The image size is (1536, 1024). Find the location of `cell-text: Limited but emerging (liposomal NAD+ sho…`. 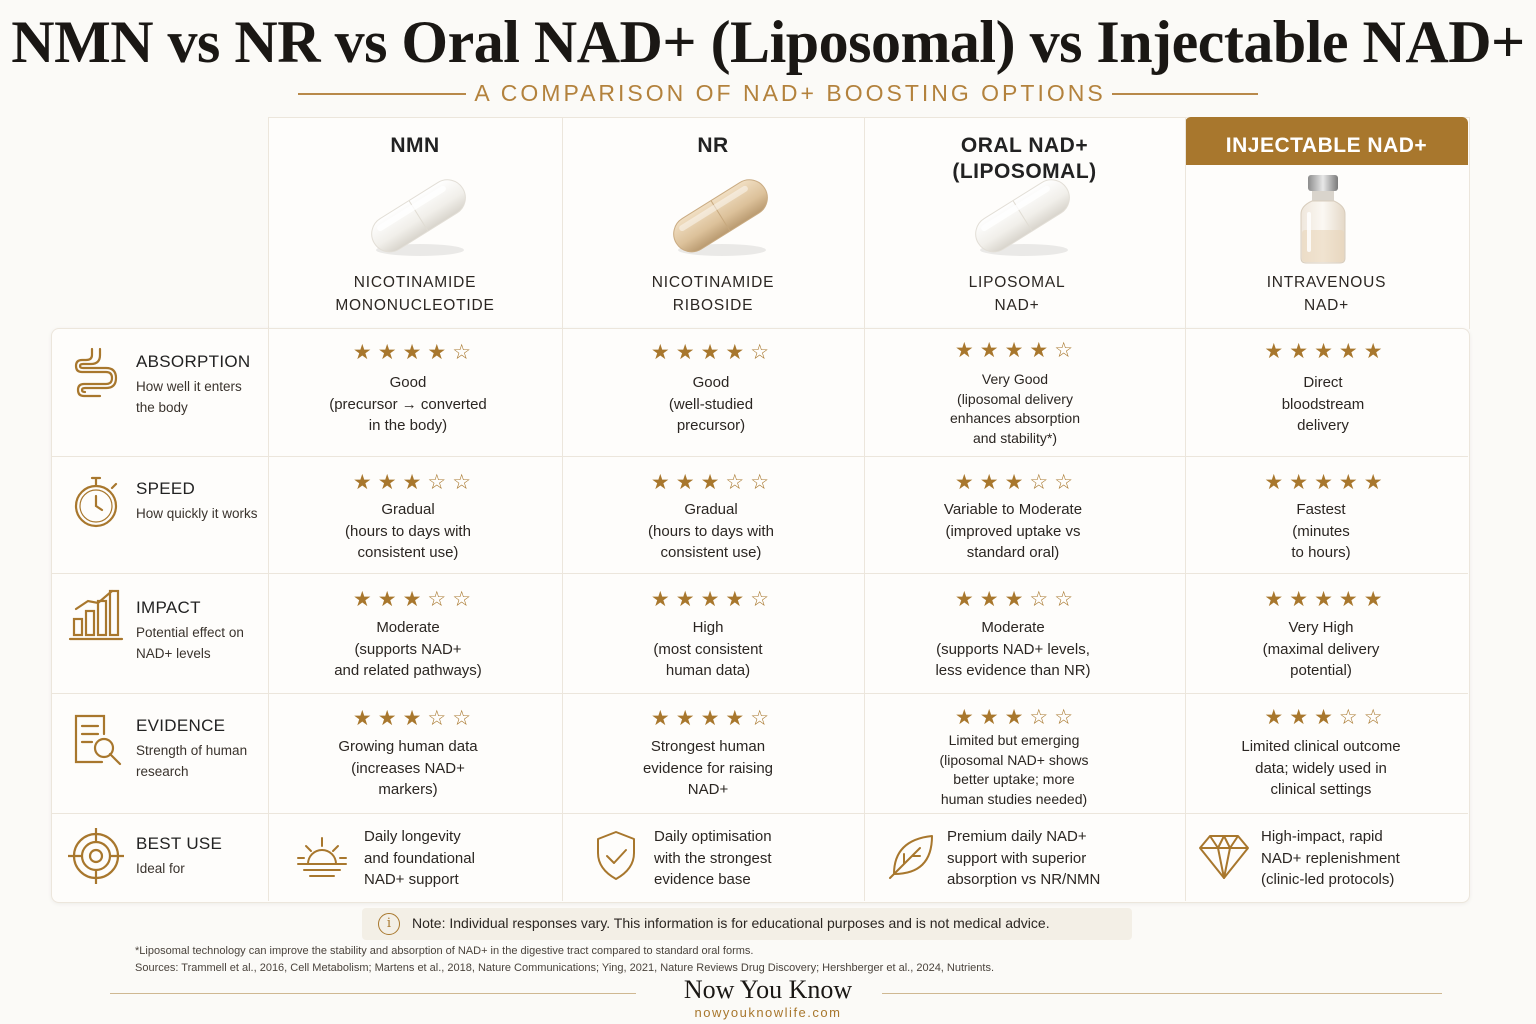

cell-text: Limited but emerging (liposomal NAD+ sho… is located at coordinates (1014, 769).